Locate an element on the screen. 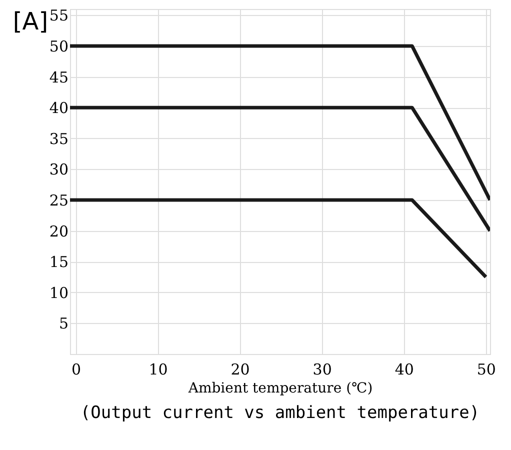 This screenshot has height=450, width=511. x-tick-label: 20 is located at coordinates (240, 369).